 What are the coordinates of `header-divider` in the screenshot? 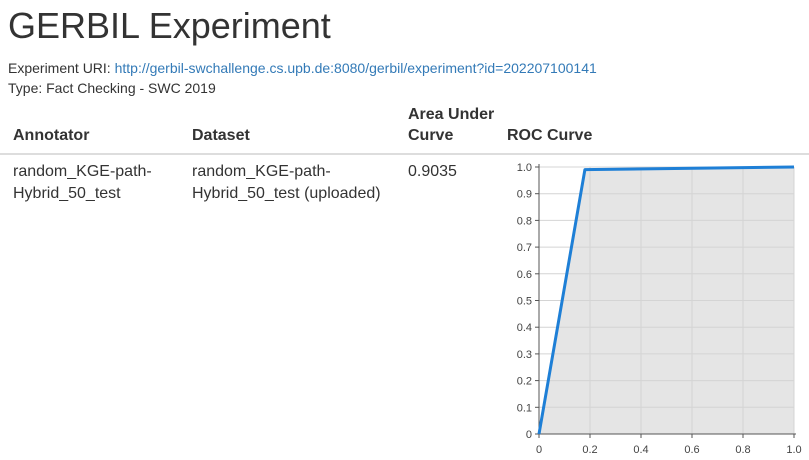 It's located at (404, 154).